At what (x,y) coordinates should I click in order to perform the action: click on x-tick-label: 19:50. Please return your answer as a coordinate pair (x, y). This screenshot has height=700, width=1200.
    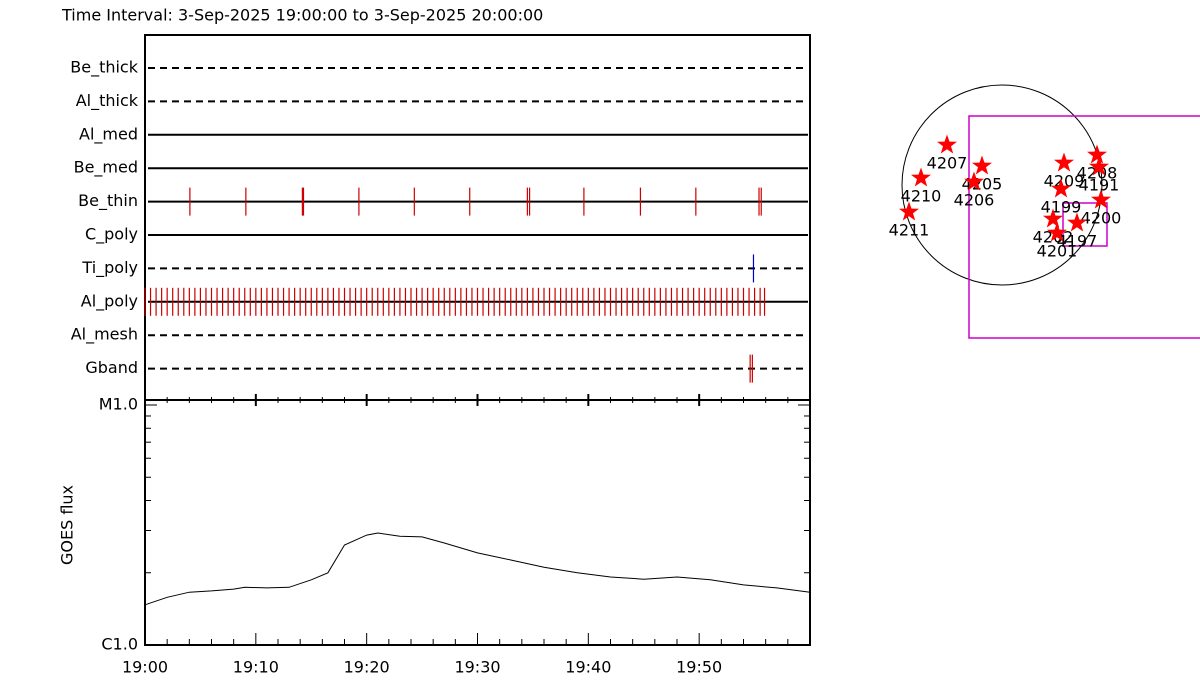
    Looking at the image, I should click on (699, 667).